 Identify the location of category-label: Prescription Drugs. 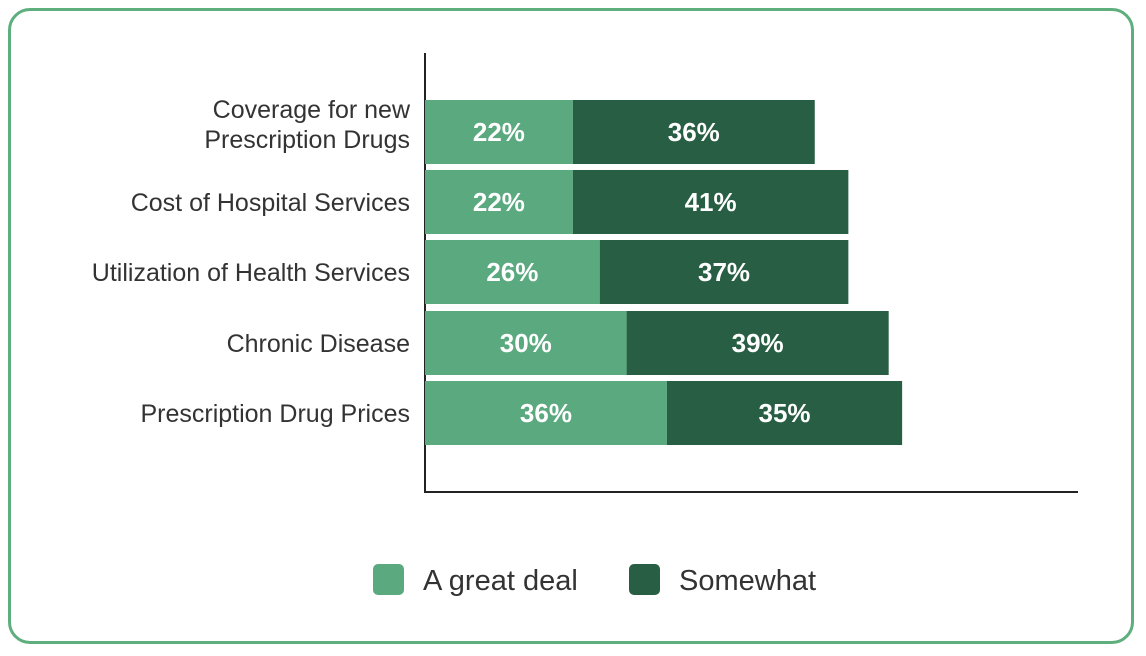
(307, 140).